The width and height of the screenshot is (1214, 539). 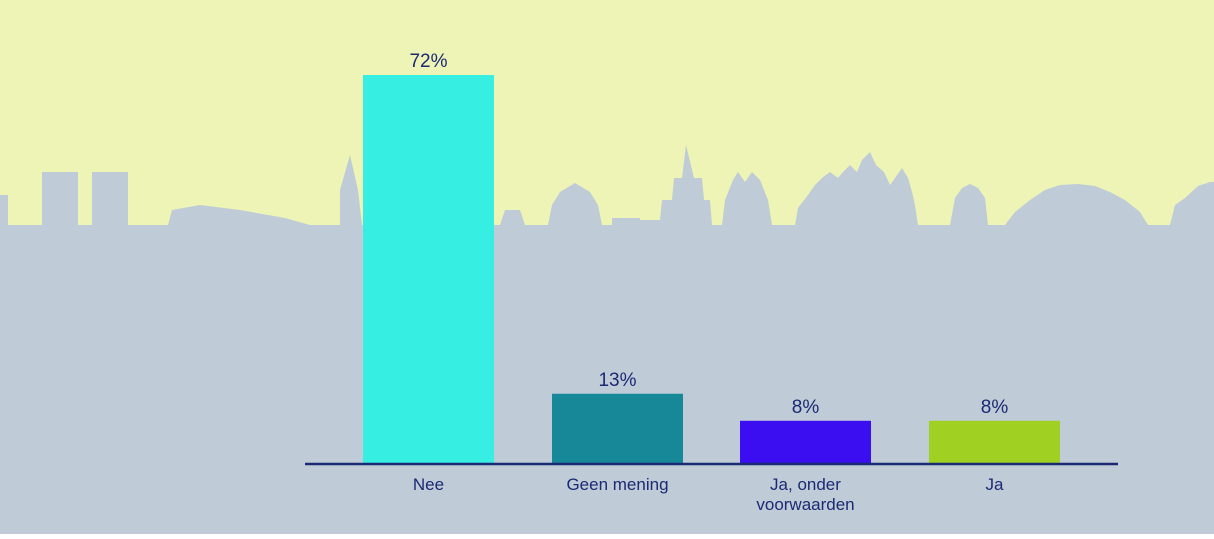 I want to click on category-label-4: Ja, so click(x=995, y=484).